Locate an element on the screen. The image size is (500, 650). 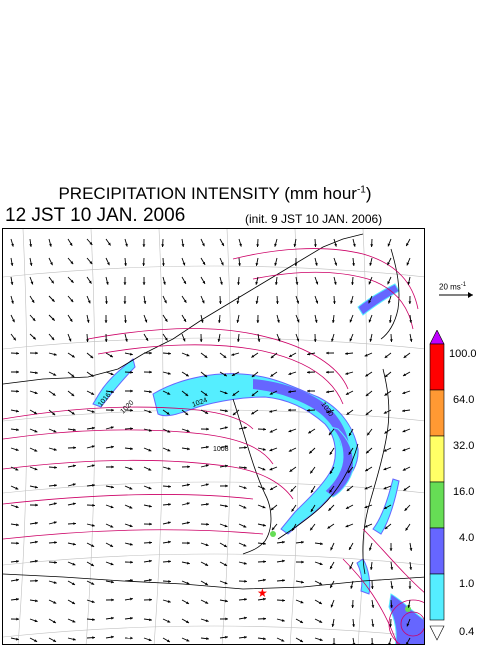
colorbar-label: 100.0 is located at coordinates (463, 354).